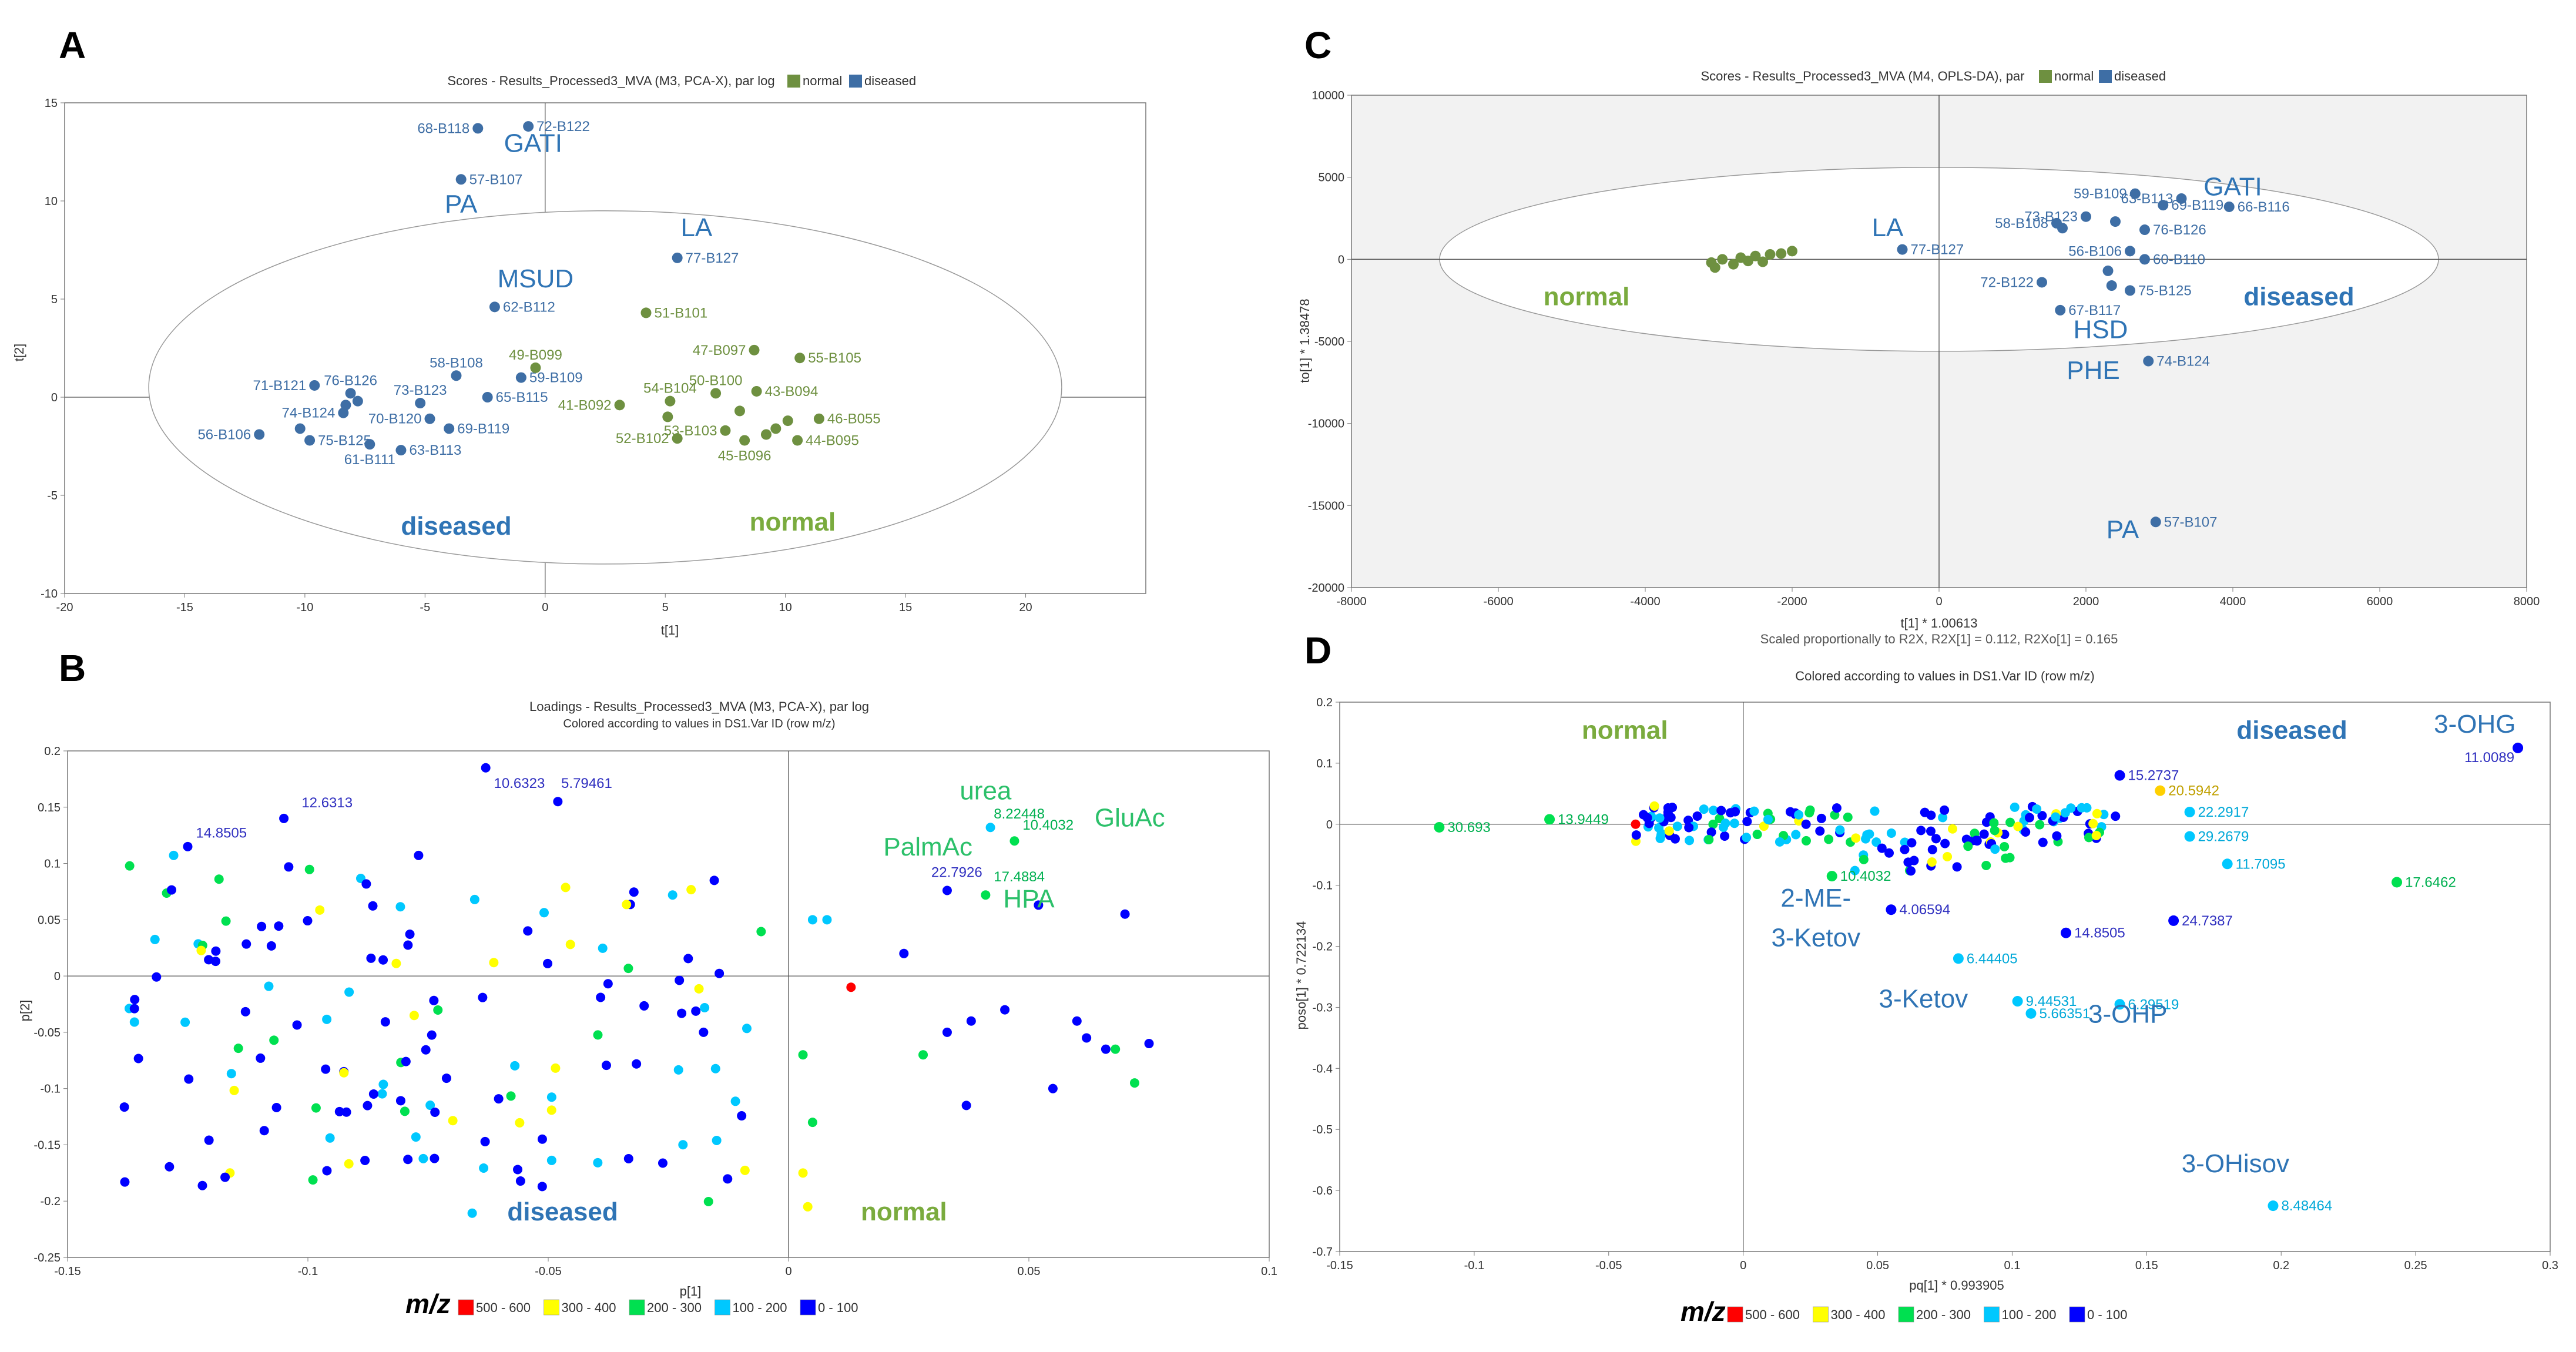 This screenshot has height=1352, width=2576. Describe the element at coordinates (2233, 601) in the screenshot. I see `x-tick-label: 4000` at that location.